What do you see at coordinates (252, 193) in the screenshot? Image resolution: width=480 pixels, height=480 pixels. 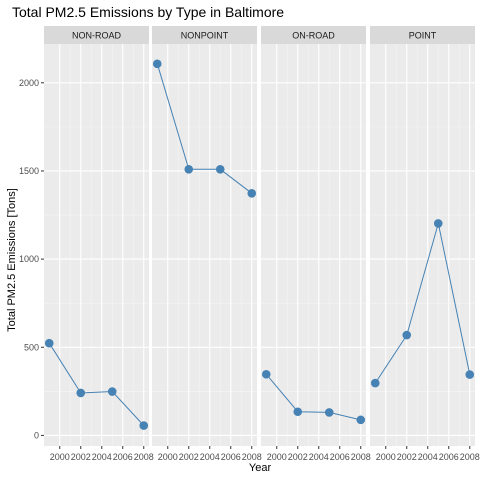 I see `data-point-nonpoint-2008` at bounding box center [252, 193].